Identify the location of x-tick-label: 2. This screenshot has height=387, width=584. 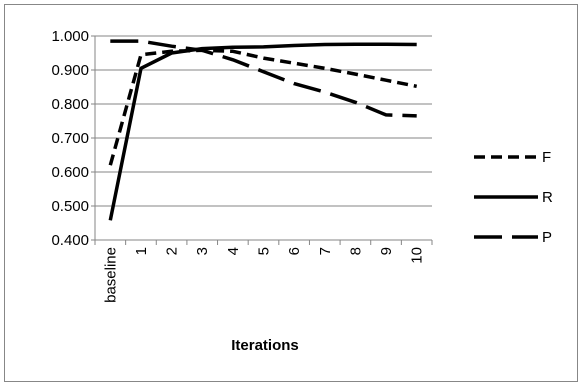
(172, 251).